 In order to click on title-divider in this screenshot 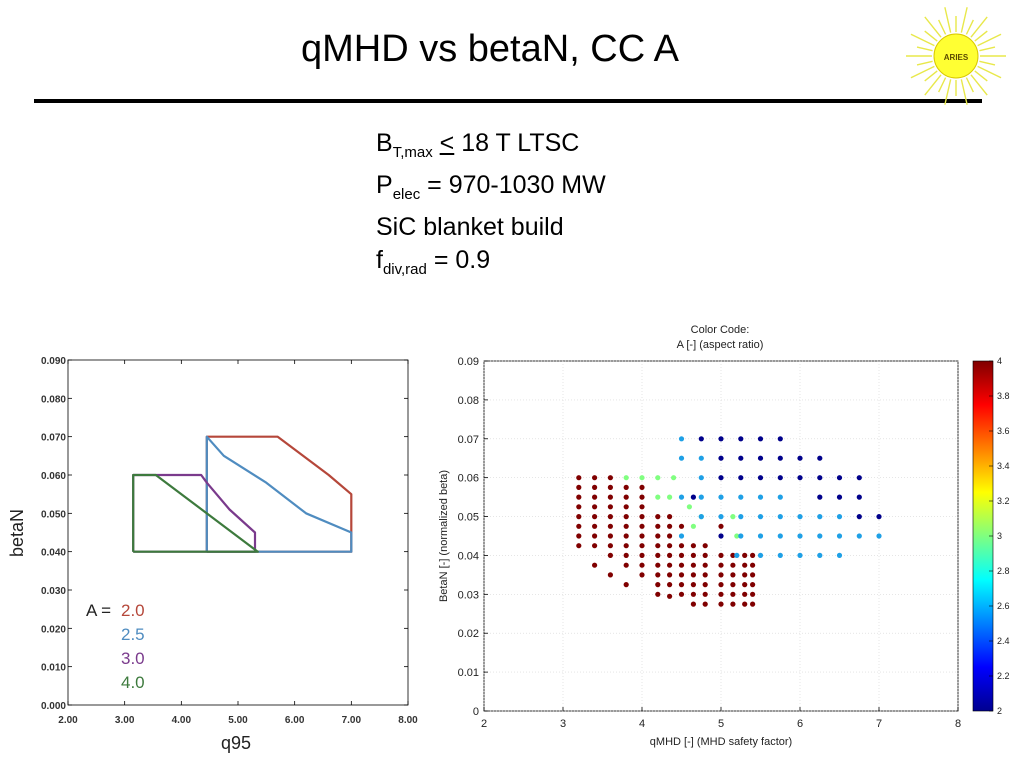, I will do `click(508, 101)`.